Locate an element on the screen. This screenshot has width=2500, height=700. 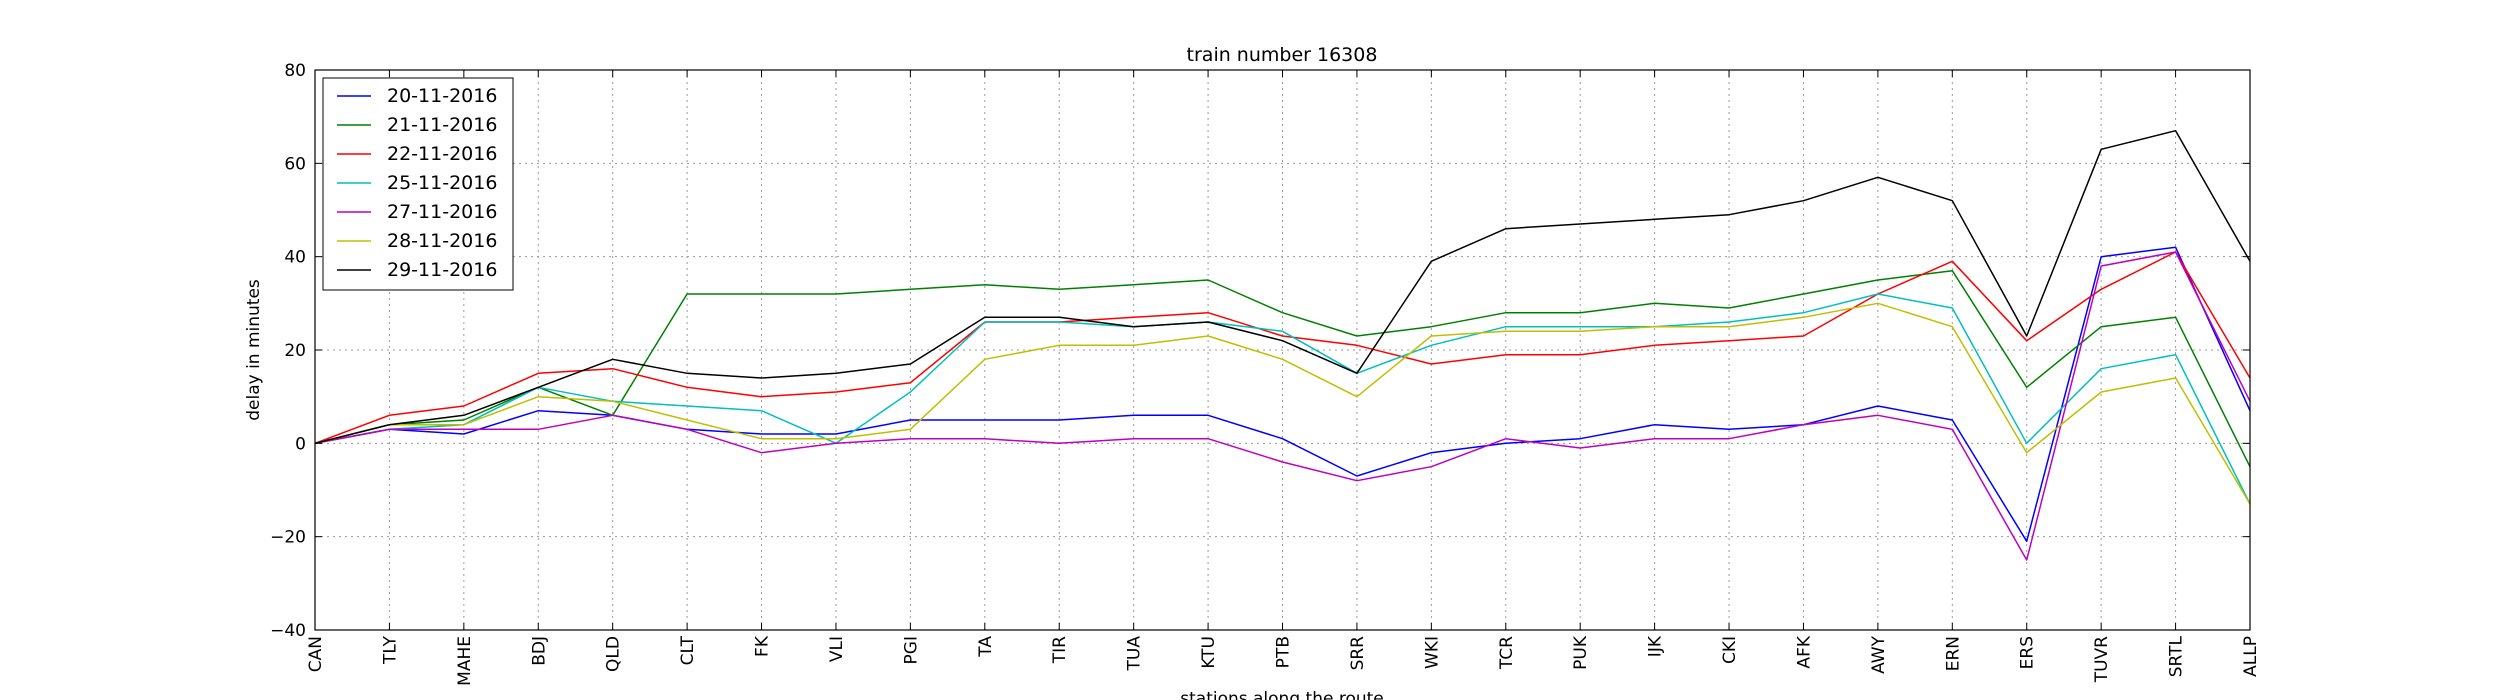
legend-label: 29-11-2016 is located at coordinates (442, 270).